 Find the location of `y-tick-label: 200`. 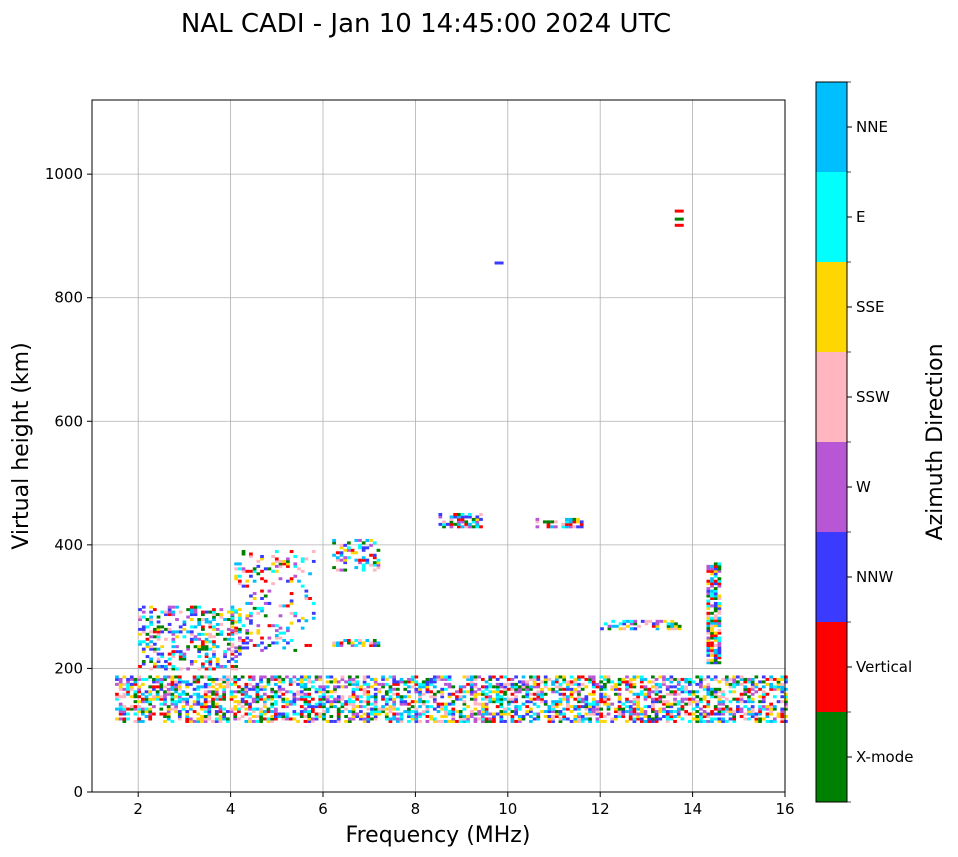

y-tick-label: 200 is located at coordinates (68, 668).